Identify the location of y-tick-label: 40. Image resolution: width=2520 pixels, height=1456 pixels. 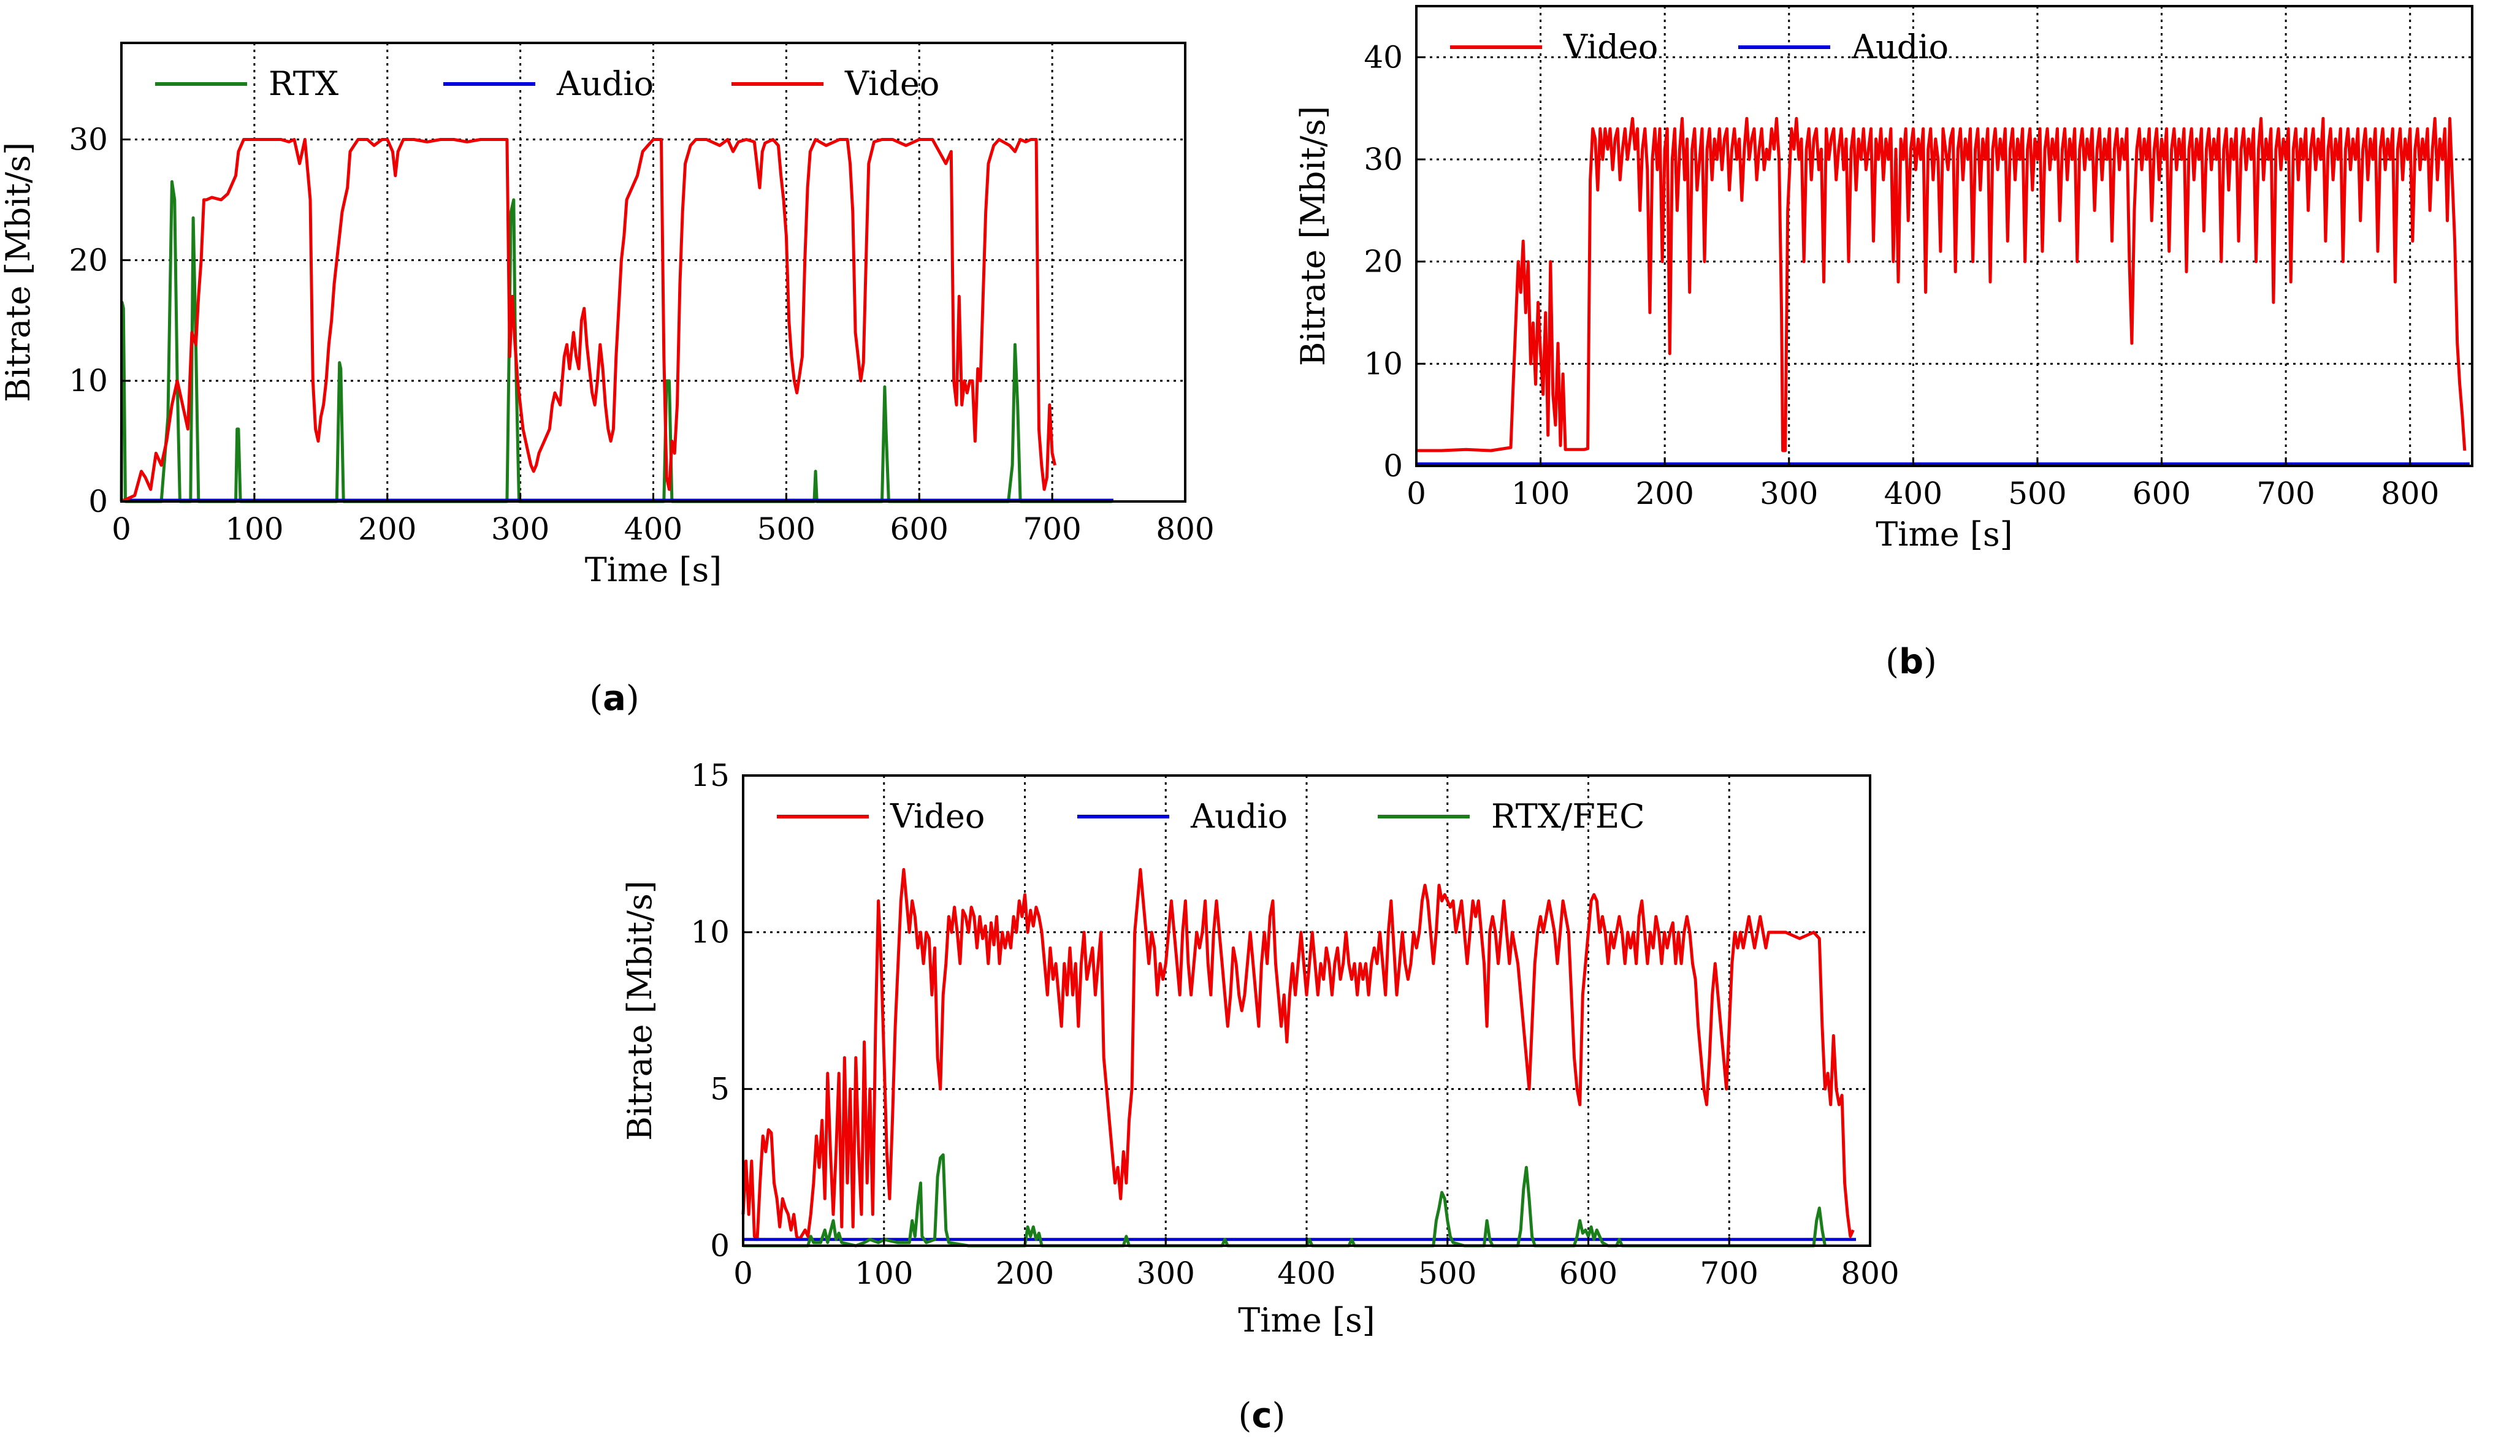
(1383, 57).